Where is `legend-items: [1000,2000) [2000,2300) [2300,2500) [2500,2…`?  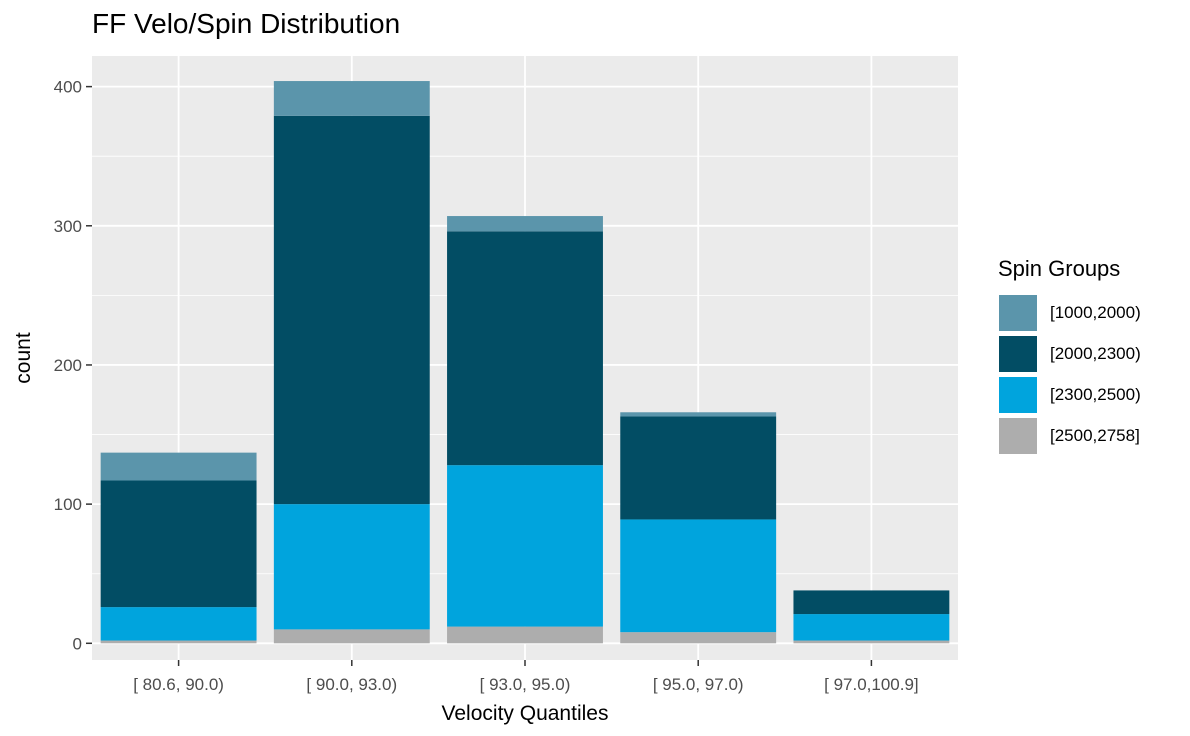 legend-items: [1000,2000) [2000,2300) [2300,2500) [2500,2… is located at coordinates (1069, 374).